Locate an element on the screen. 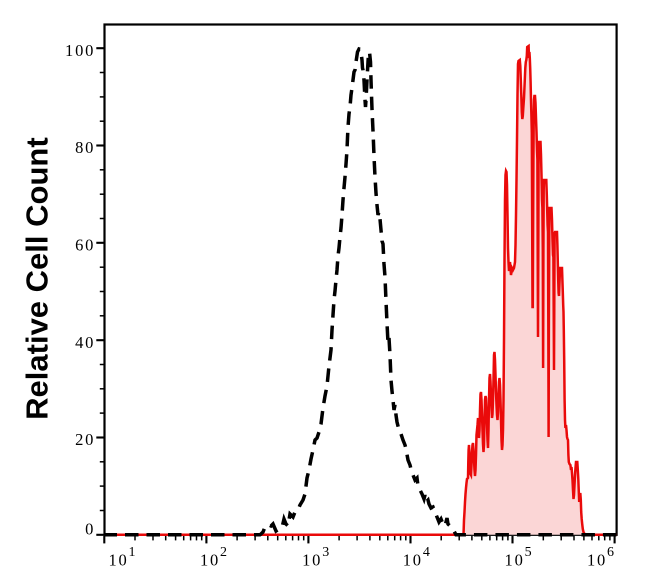 The width and height of the screenshot is (646, 587). svg-text: 20 is located at coordinates (85, 439).